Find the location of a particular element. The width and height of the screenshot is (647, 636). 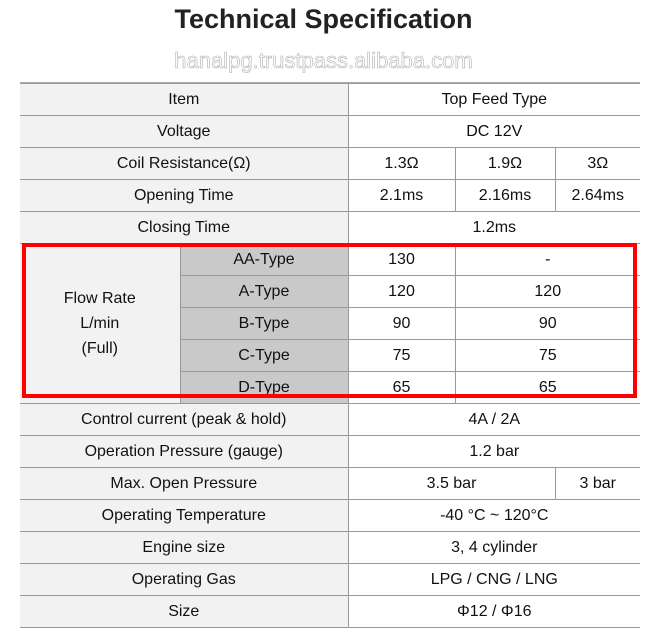

row-value: 3, 4 cylinder is located at coordinates (494, 547).